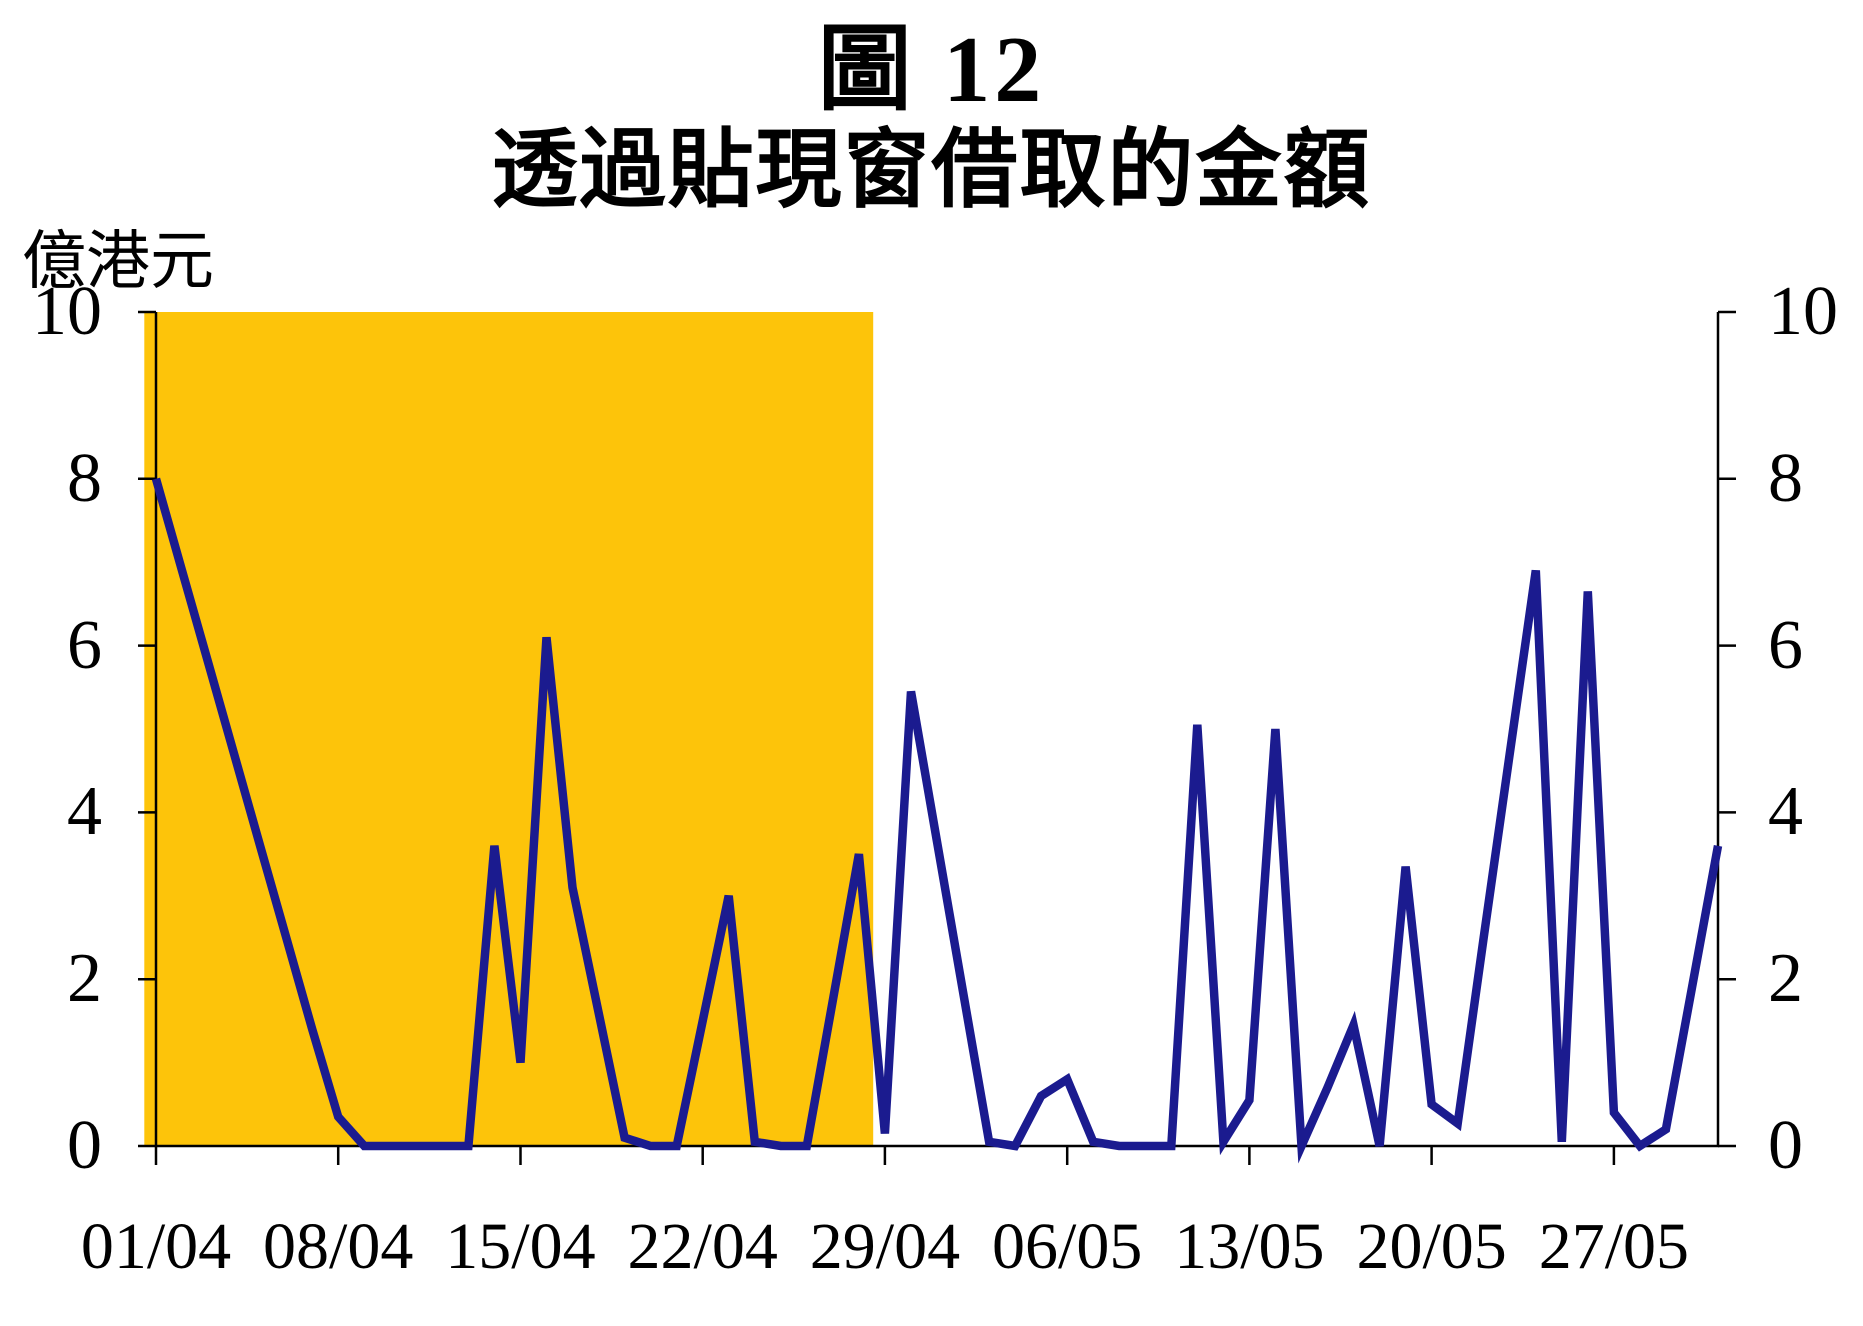 This screenshot has width=1863, height=1326. Describe the element at coordinates (84, 812) in the screenshot. I see `y-axis-label-left: 4` at that location.